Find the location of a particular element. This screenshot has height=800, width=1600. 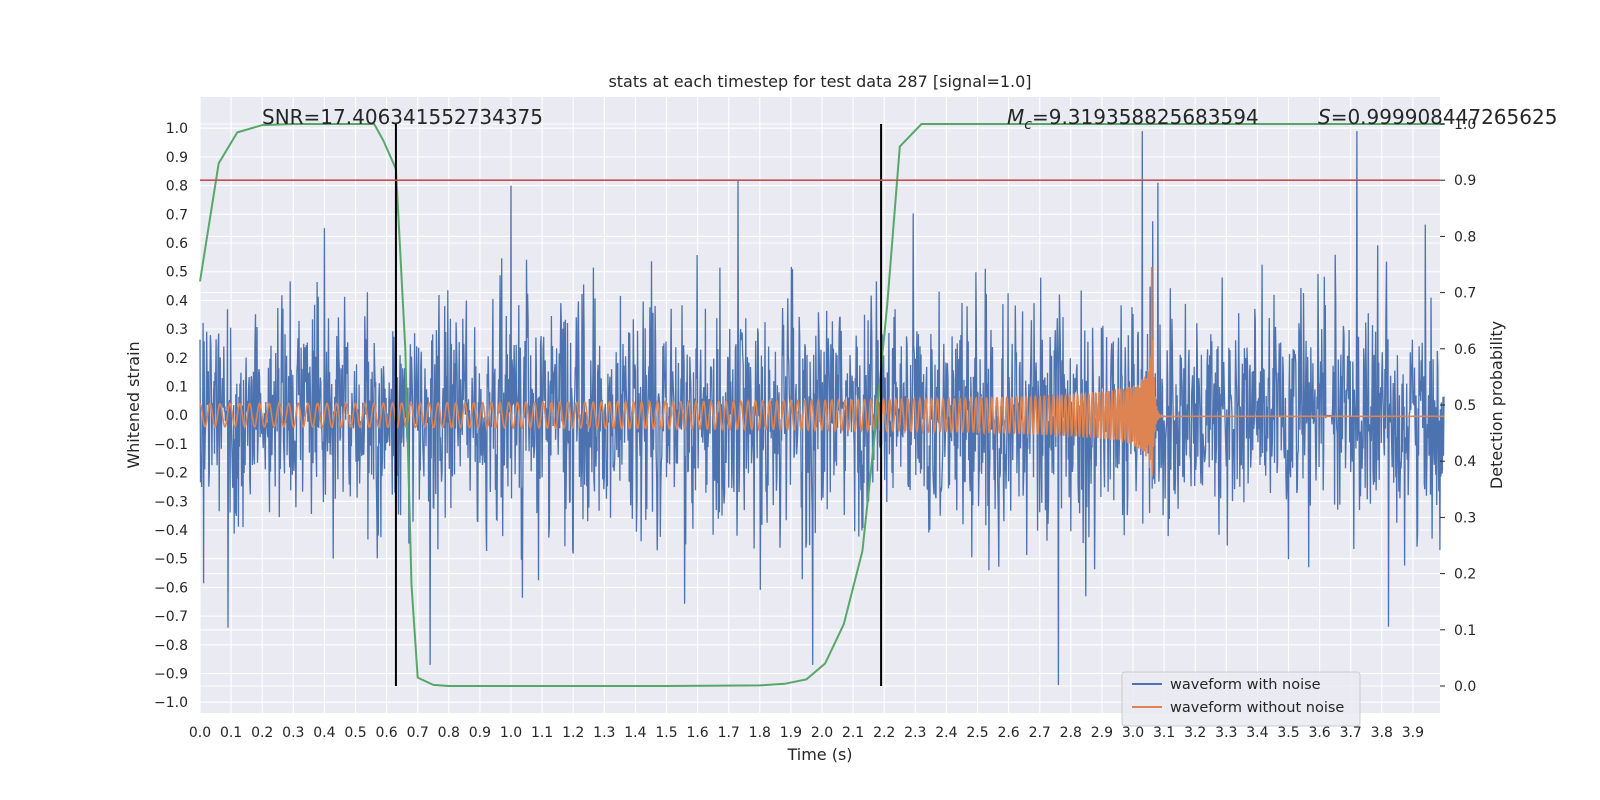

y-tick-label: −1.0 is located at coordinates (171, 703).